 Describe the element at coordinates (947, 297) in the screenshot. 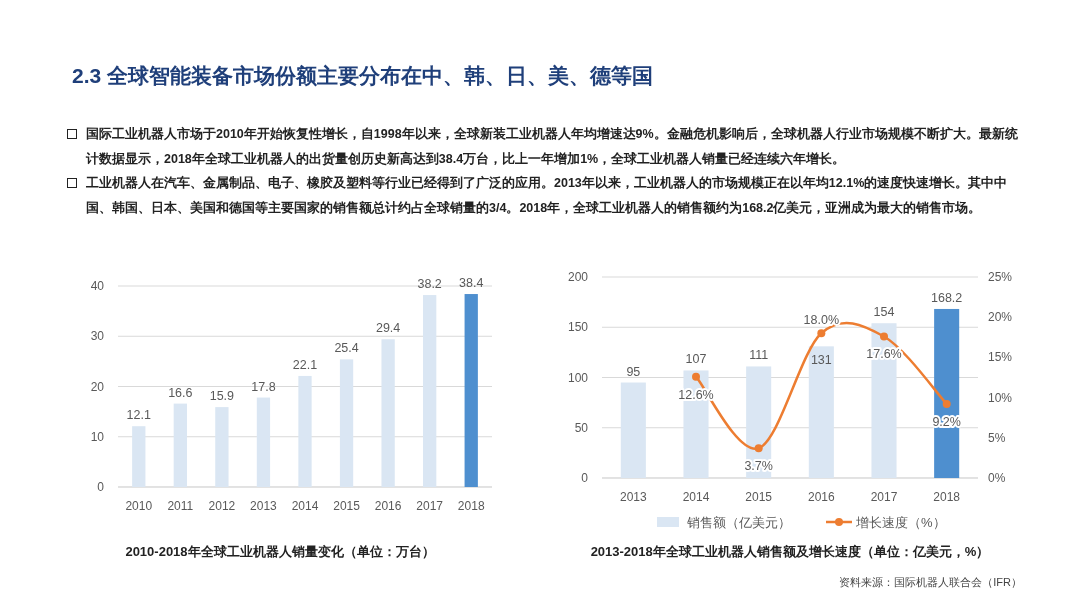

I see `data-label: 168.2` at that location.